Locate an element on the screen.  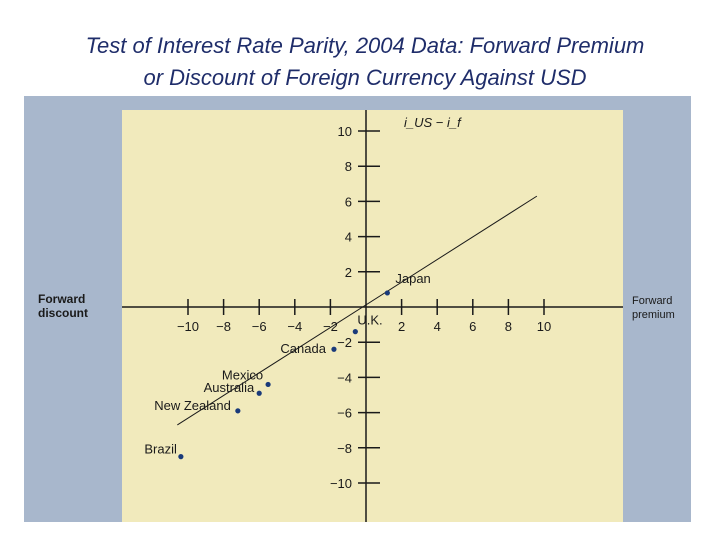
x-axis-label-right-line-1: Forward is located at coordinates (652, 301).